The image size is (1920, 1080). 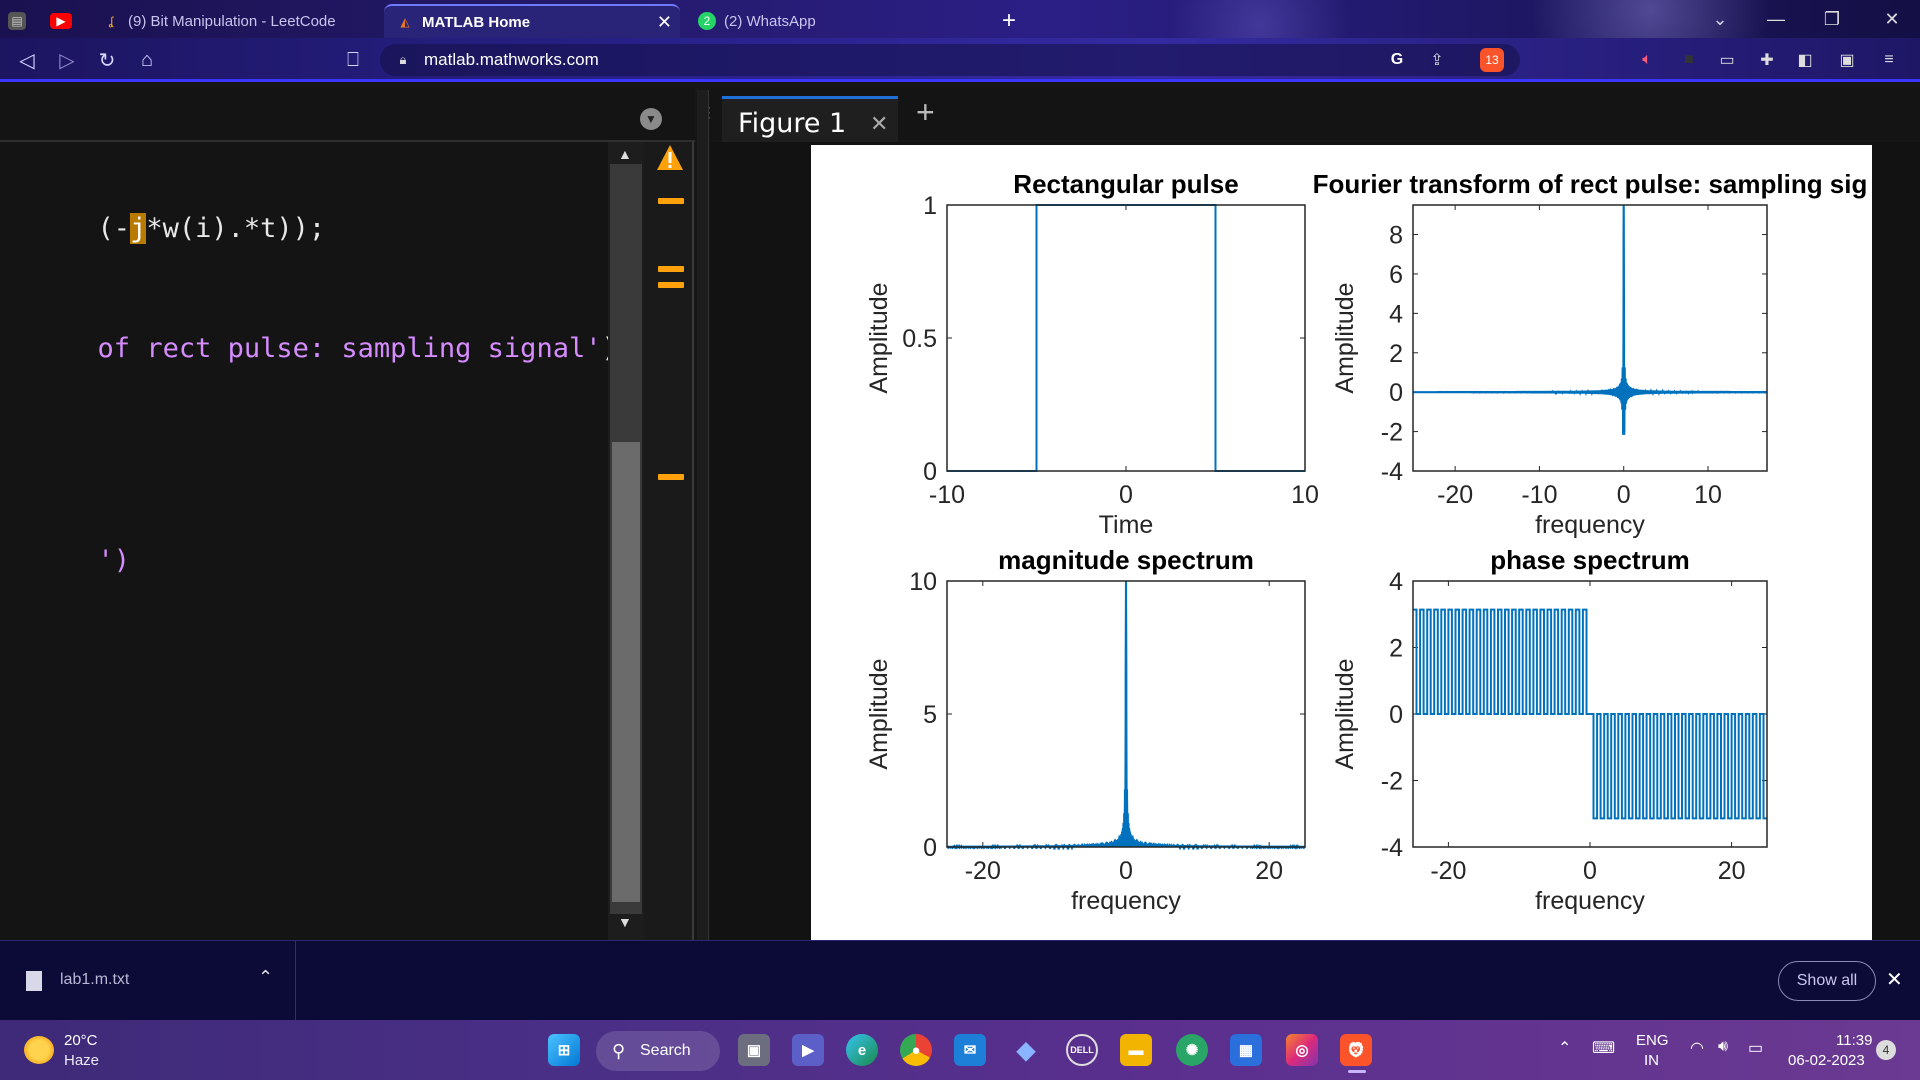 I want to click on google-icon: G, so click(x=1397, y=59).